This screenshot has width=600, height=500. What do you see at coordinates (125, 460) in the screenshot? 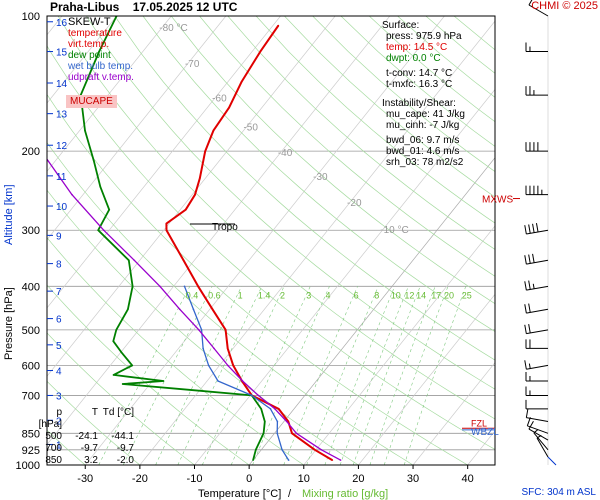
I see `table-cell: -2.0` at bounding box center [125, 460].